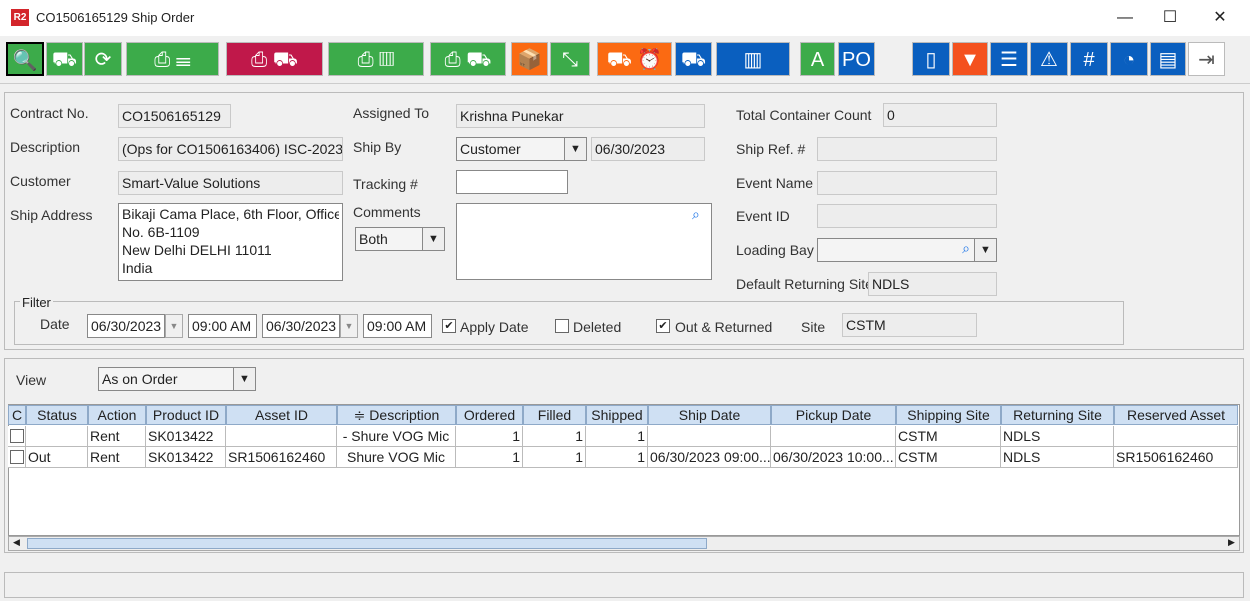 Image resolution: width=1250 pixels, height=601 pixels. I want to click on cell-shipping-site: CSTM, so click(948, 436).